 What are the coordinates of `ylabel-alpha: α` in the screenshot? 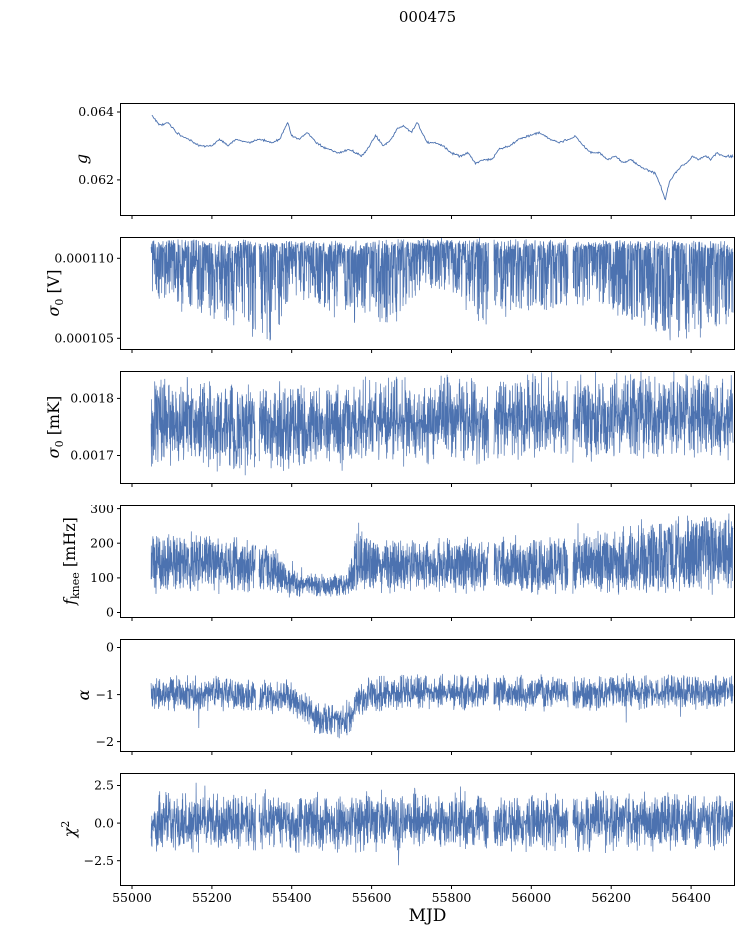 It's located at (80, 695).